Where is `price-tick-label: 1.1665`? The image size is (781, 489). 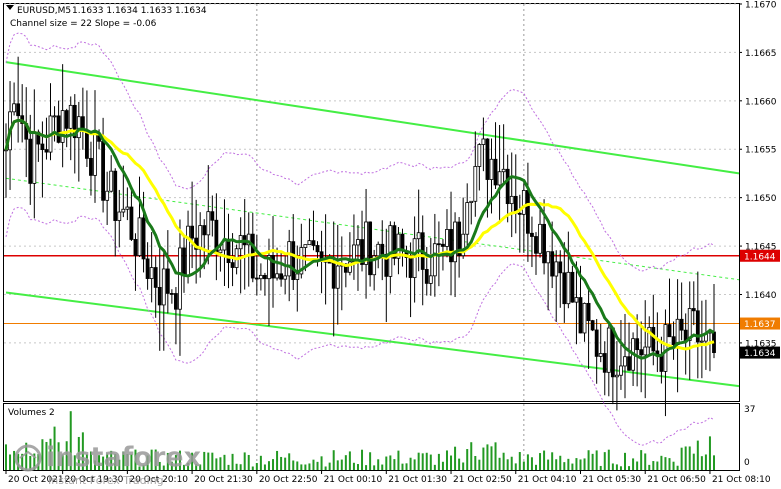
price-tick-label: 1.1665 is located at coordinates (761, 54).